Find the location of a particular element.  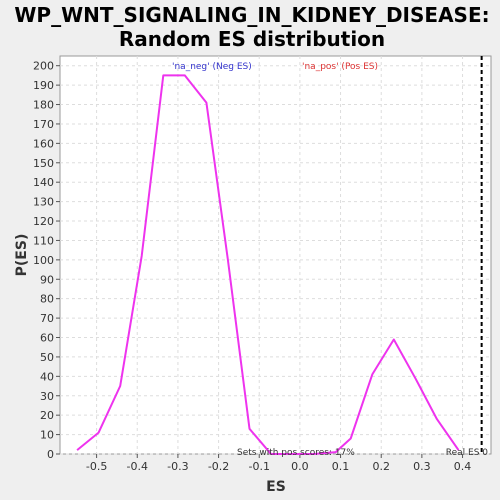

x-tick-label: 0.2 is located at coordinates (381, 466).